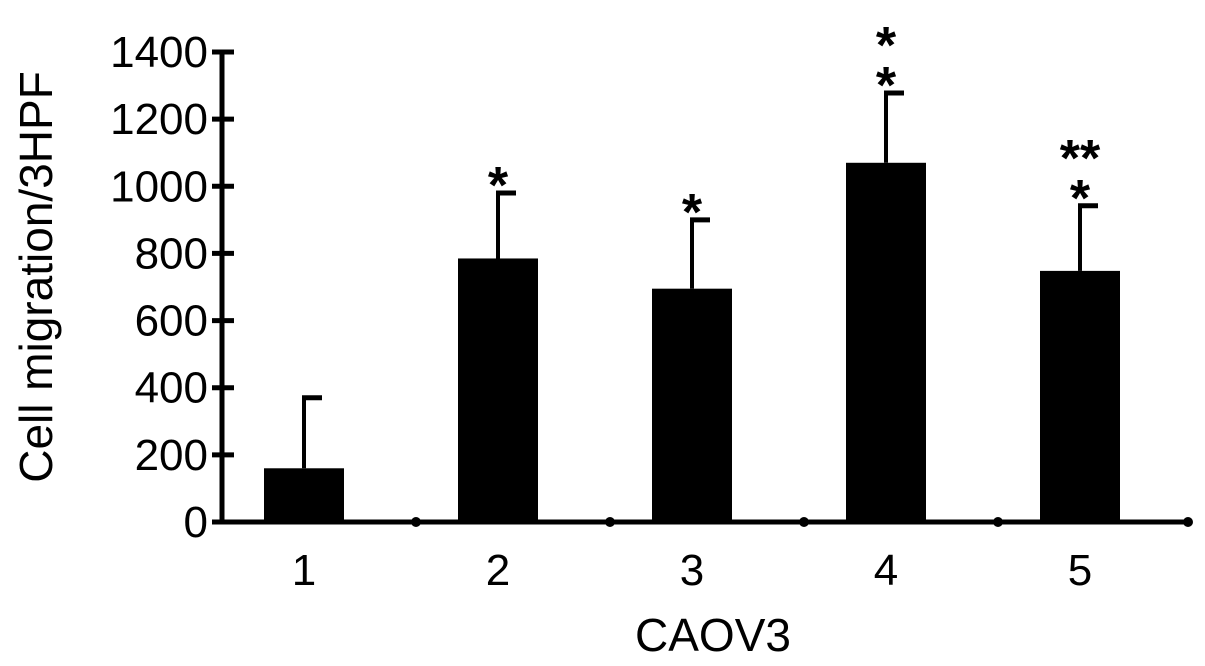 Image resolution: width=1205 pixels, height=666 pixels. What do you see at coordinates (159, 186) in the screenshot?
I see `y-tick-label: 1000` at bounding box center [159, 186].